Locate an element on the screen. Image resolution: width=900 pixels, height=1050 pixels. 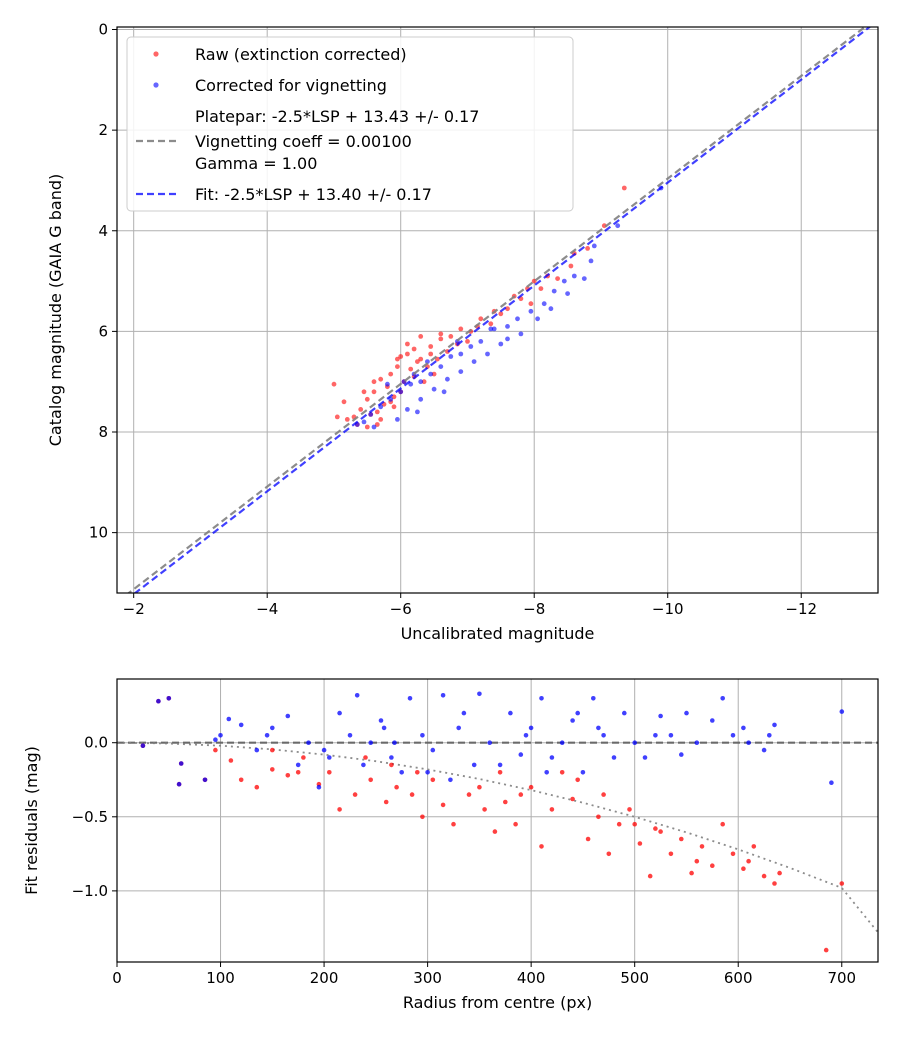
legend-entry-3-label-line: Platepar: -2.5*LSP + 13.43 +/- 0.17 is located at coordinates (337, 116).